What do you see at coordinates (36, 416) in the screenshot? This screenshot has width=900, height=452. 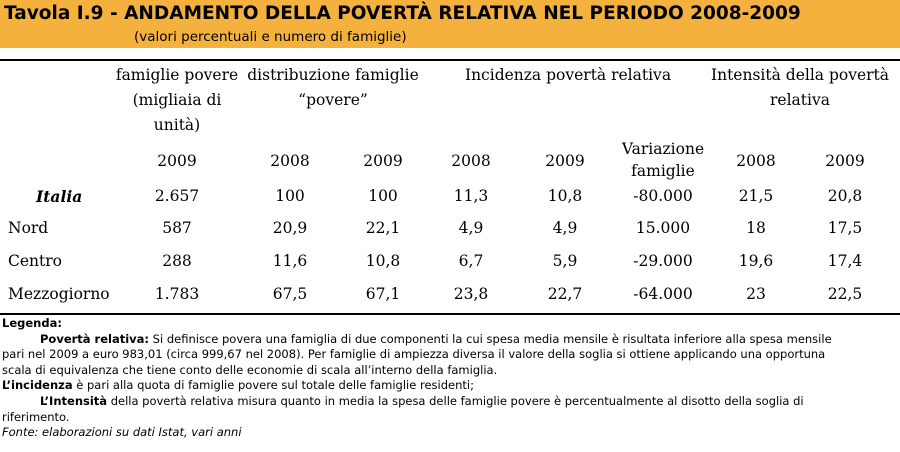 I see `legend-intensita-cont: riferimento.` at bounding box center [36, 416].